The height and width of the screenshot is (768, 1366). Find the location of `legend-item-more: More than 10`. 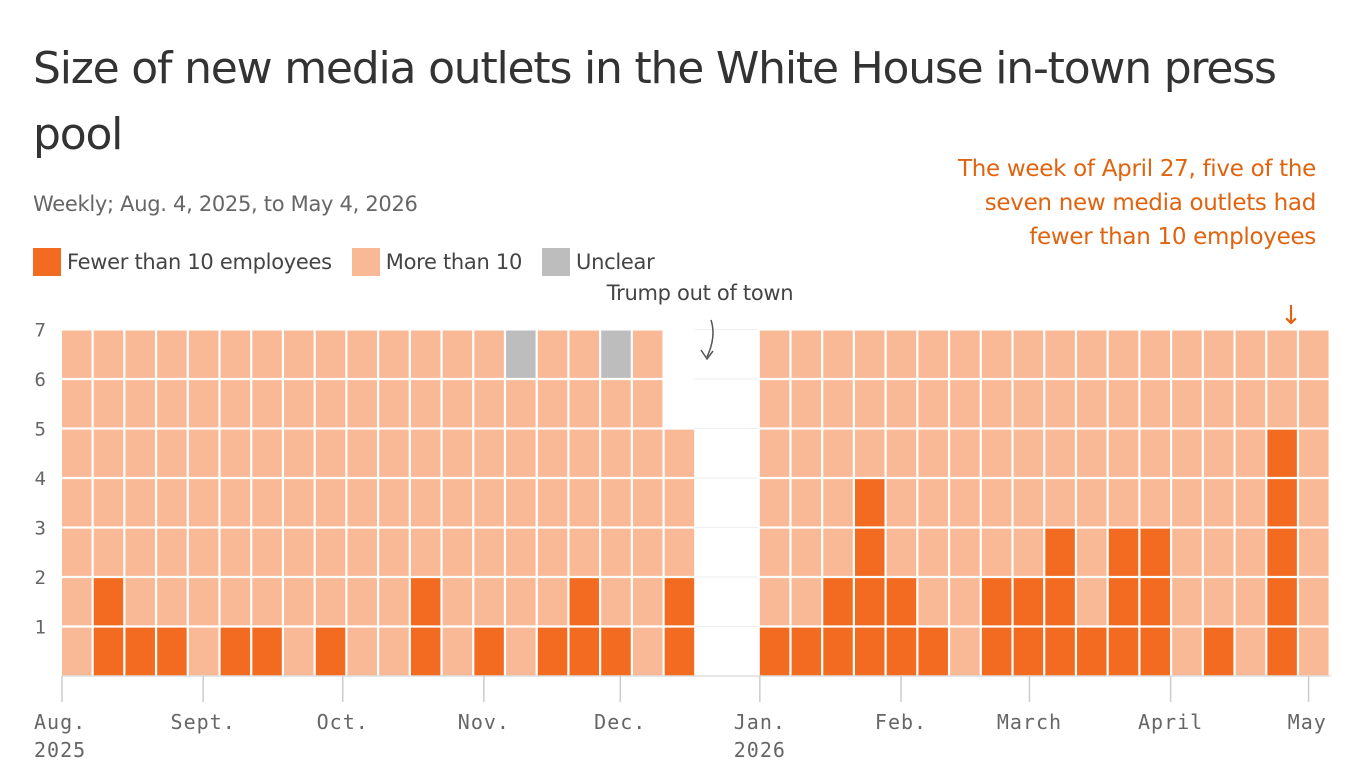

legend-item-more: More than 10 is located at coordinates (437, 262).